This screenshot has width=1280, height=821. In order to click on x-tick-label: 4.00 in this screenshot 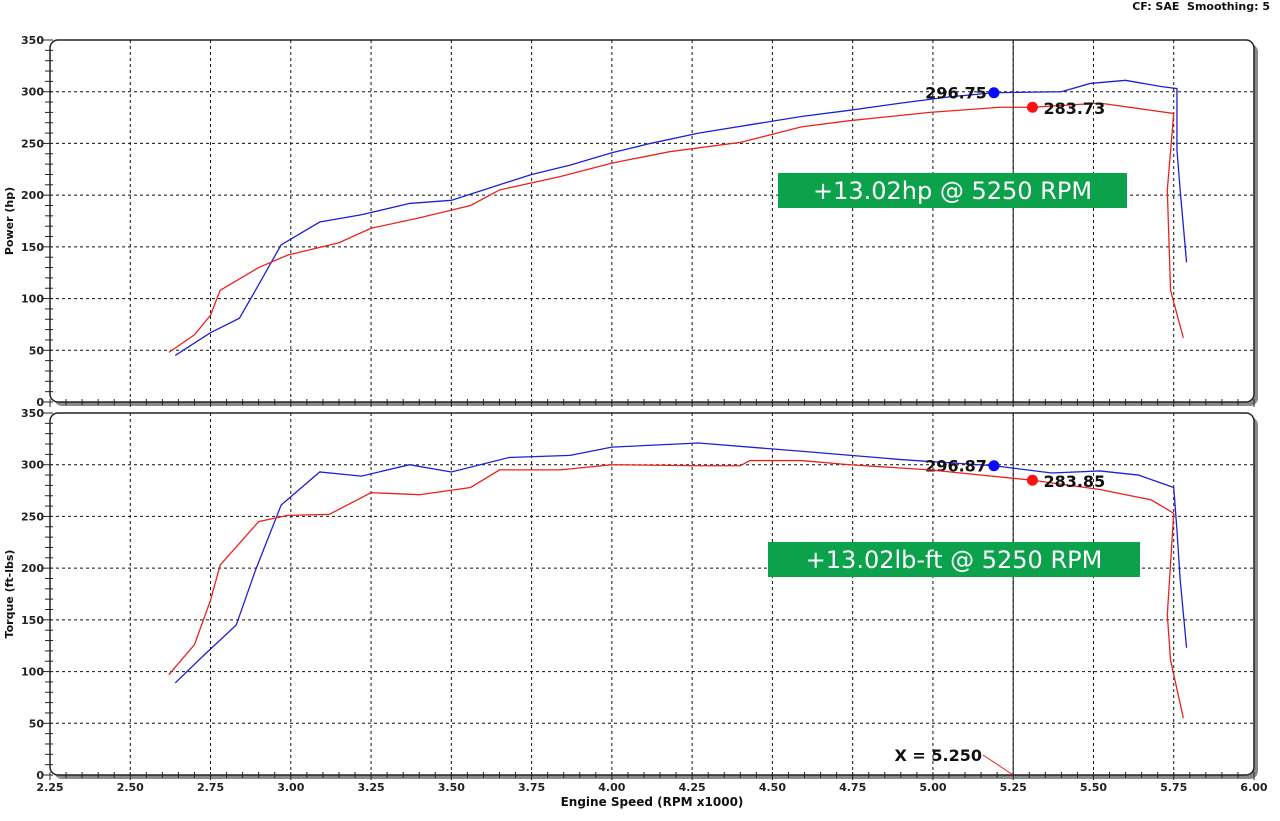, I will do `click(611, 787)`.